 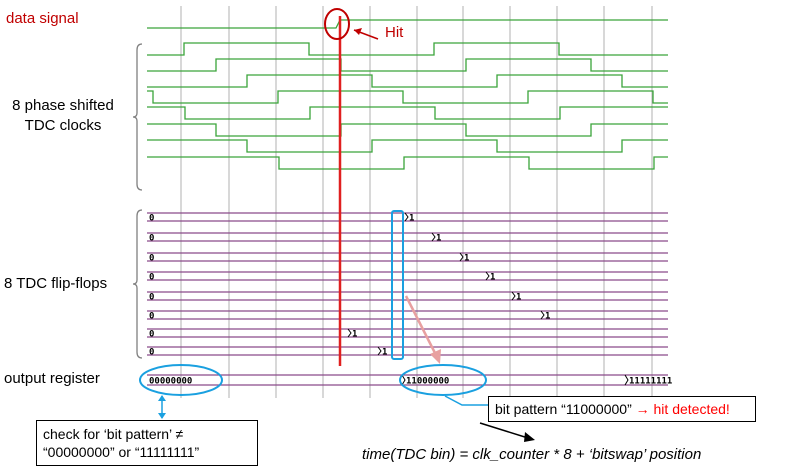 What do you see at coordinates (466, 400) in the screenshot?
I see `bit-pattern-connector` at bounding box center [466, 400].